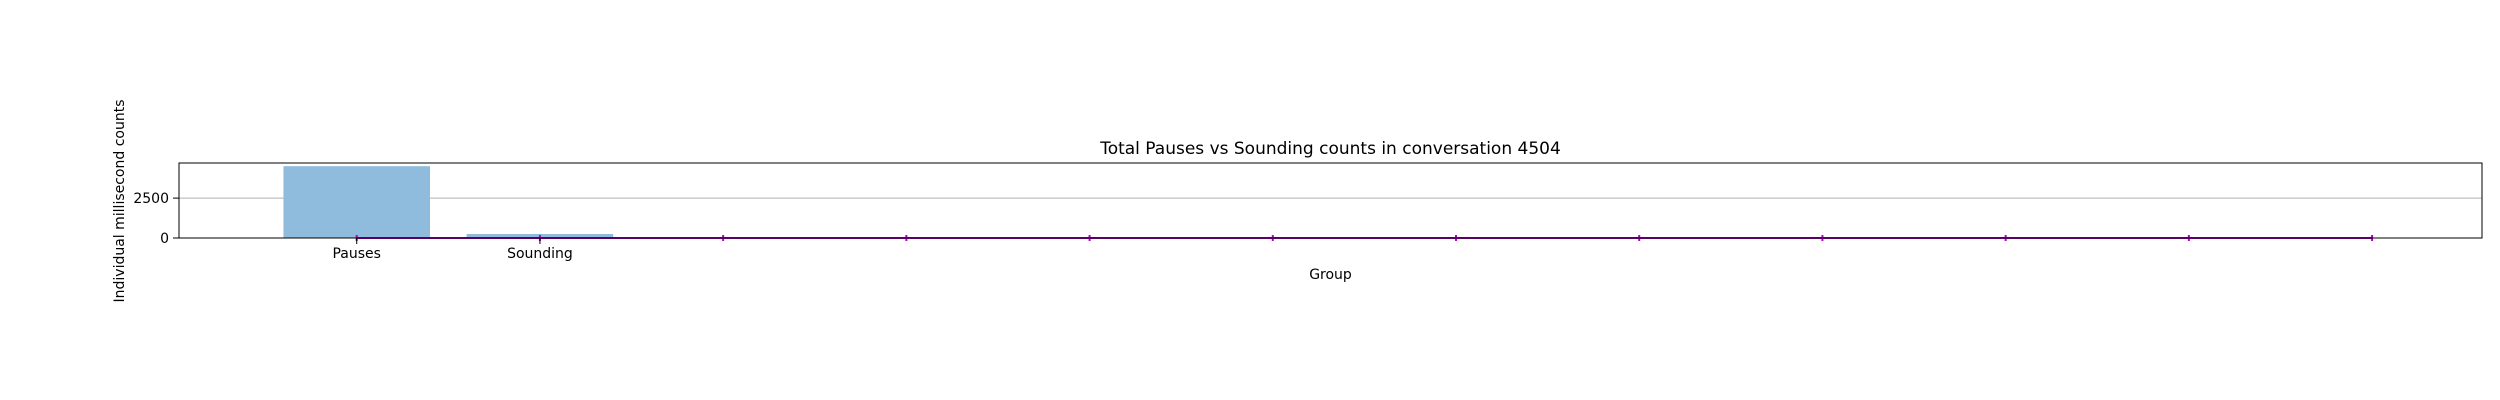 This screenshot has height=400, width=2500. What do you see at coordinates (151, 199) in the screenshot?
I see `y-tick-label: 2500` at bounding box center [151, 199].